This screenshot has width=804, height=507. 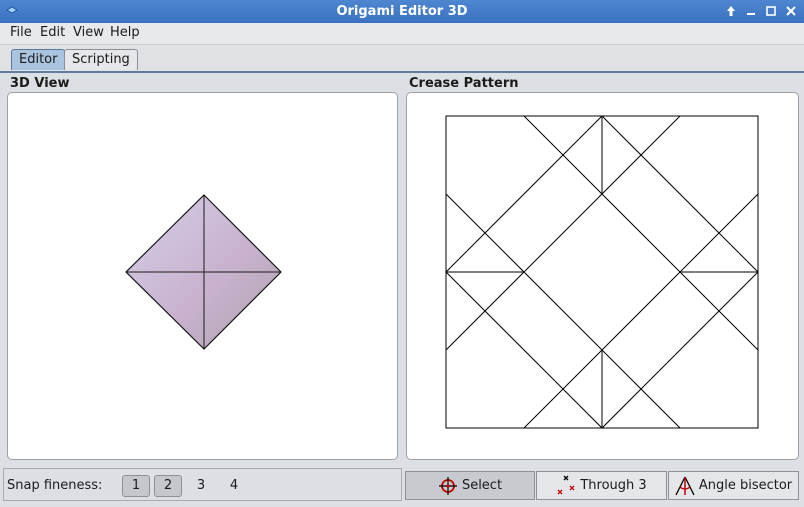 I want to click on through3-tool-button: Through 3, so click(x=601, y=485).